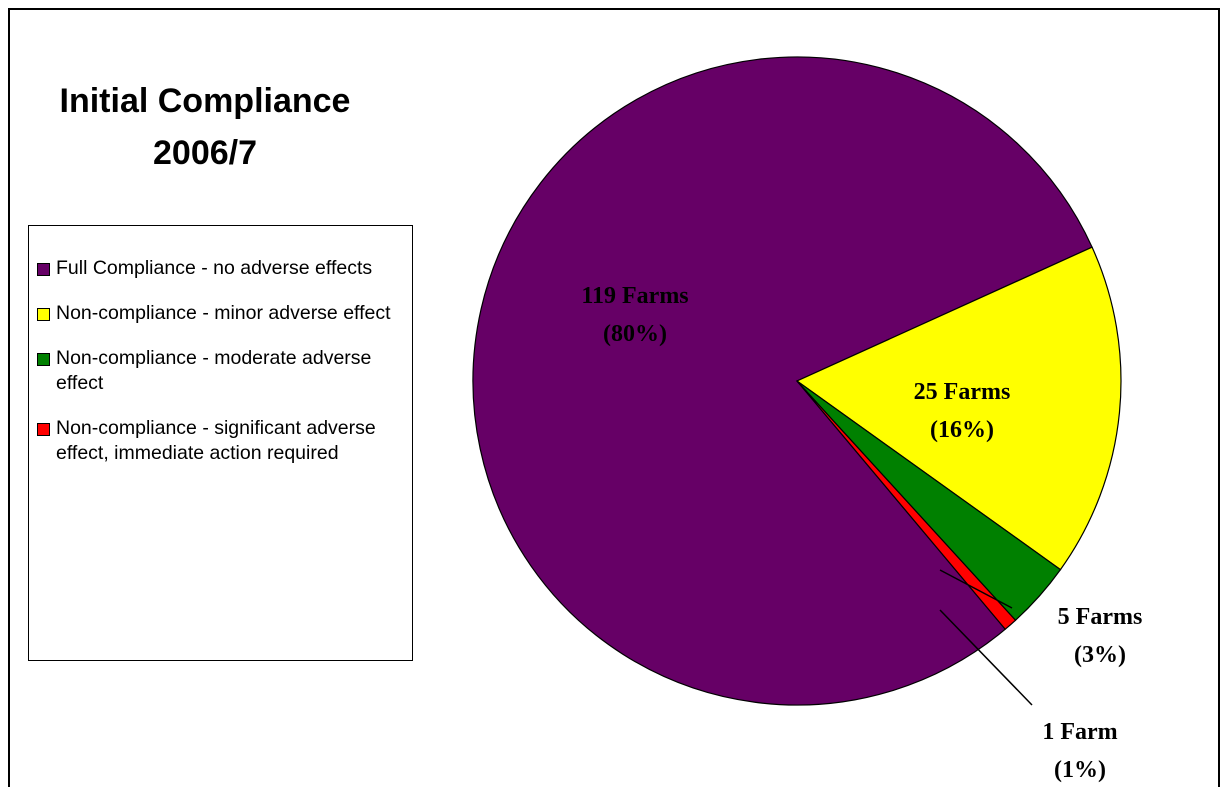 The width and height of the screenshot is (1231, 787). I want to click on chart-title: Initial Compliance, so click(205, 101).